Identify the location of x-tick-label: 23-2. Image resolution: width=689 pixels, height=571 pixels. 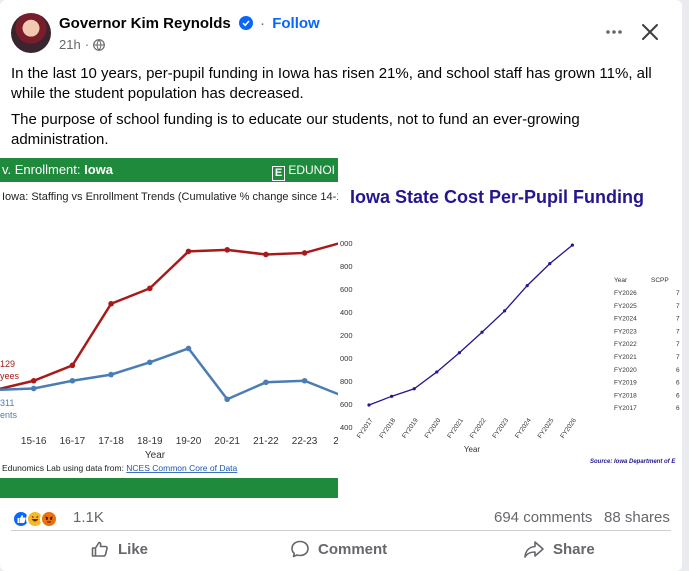
(335, 441).